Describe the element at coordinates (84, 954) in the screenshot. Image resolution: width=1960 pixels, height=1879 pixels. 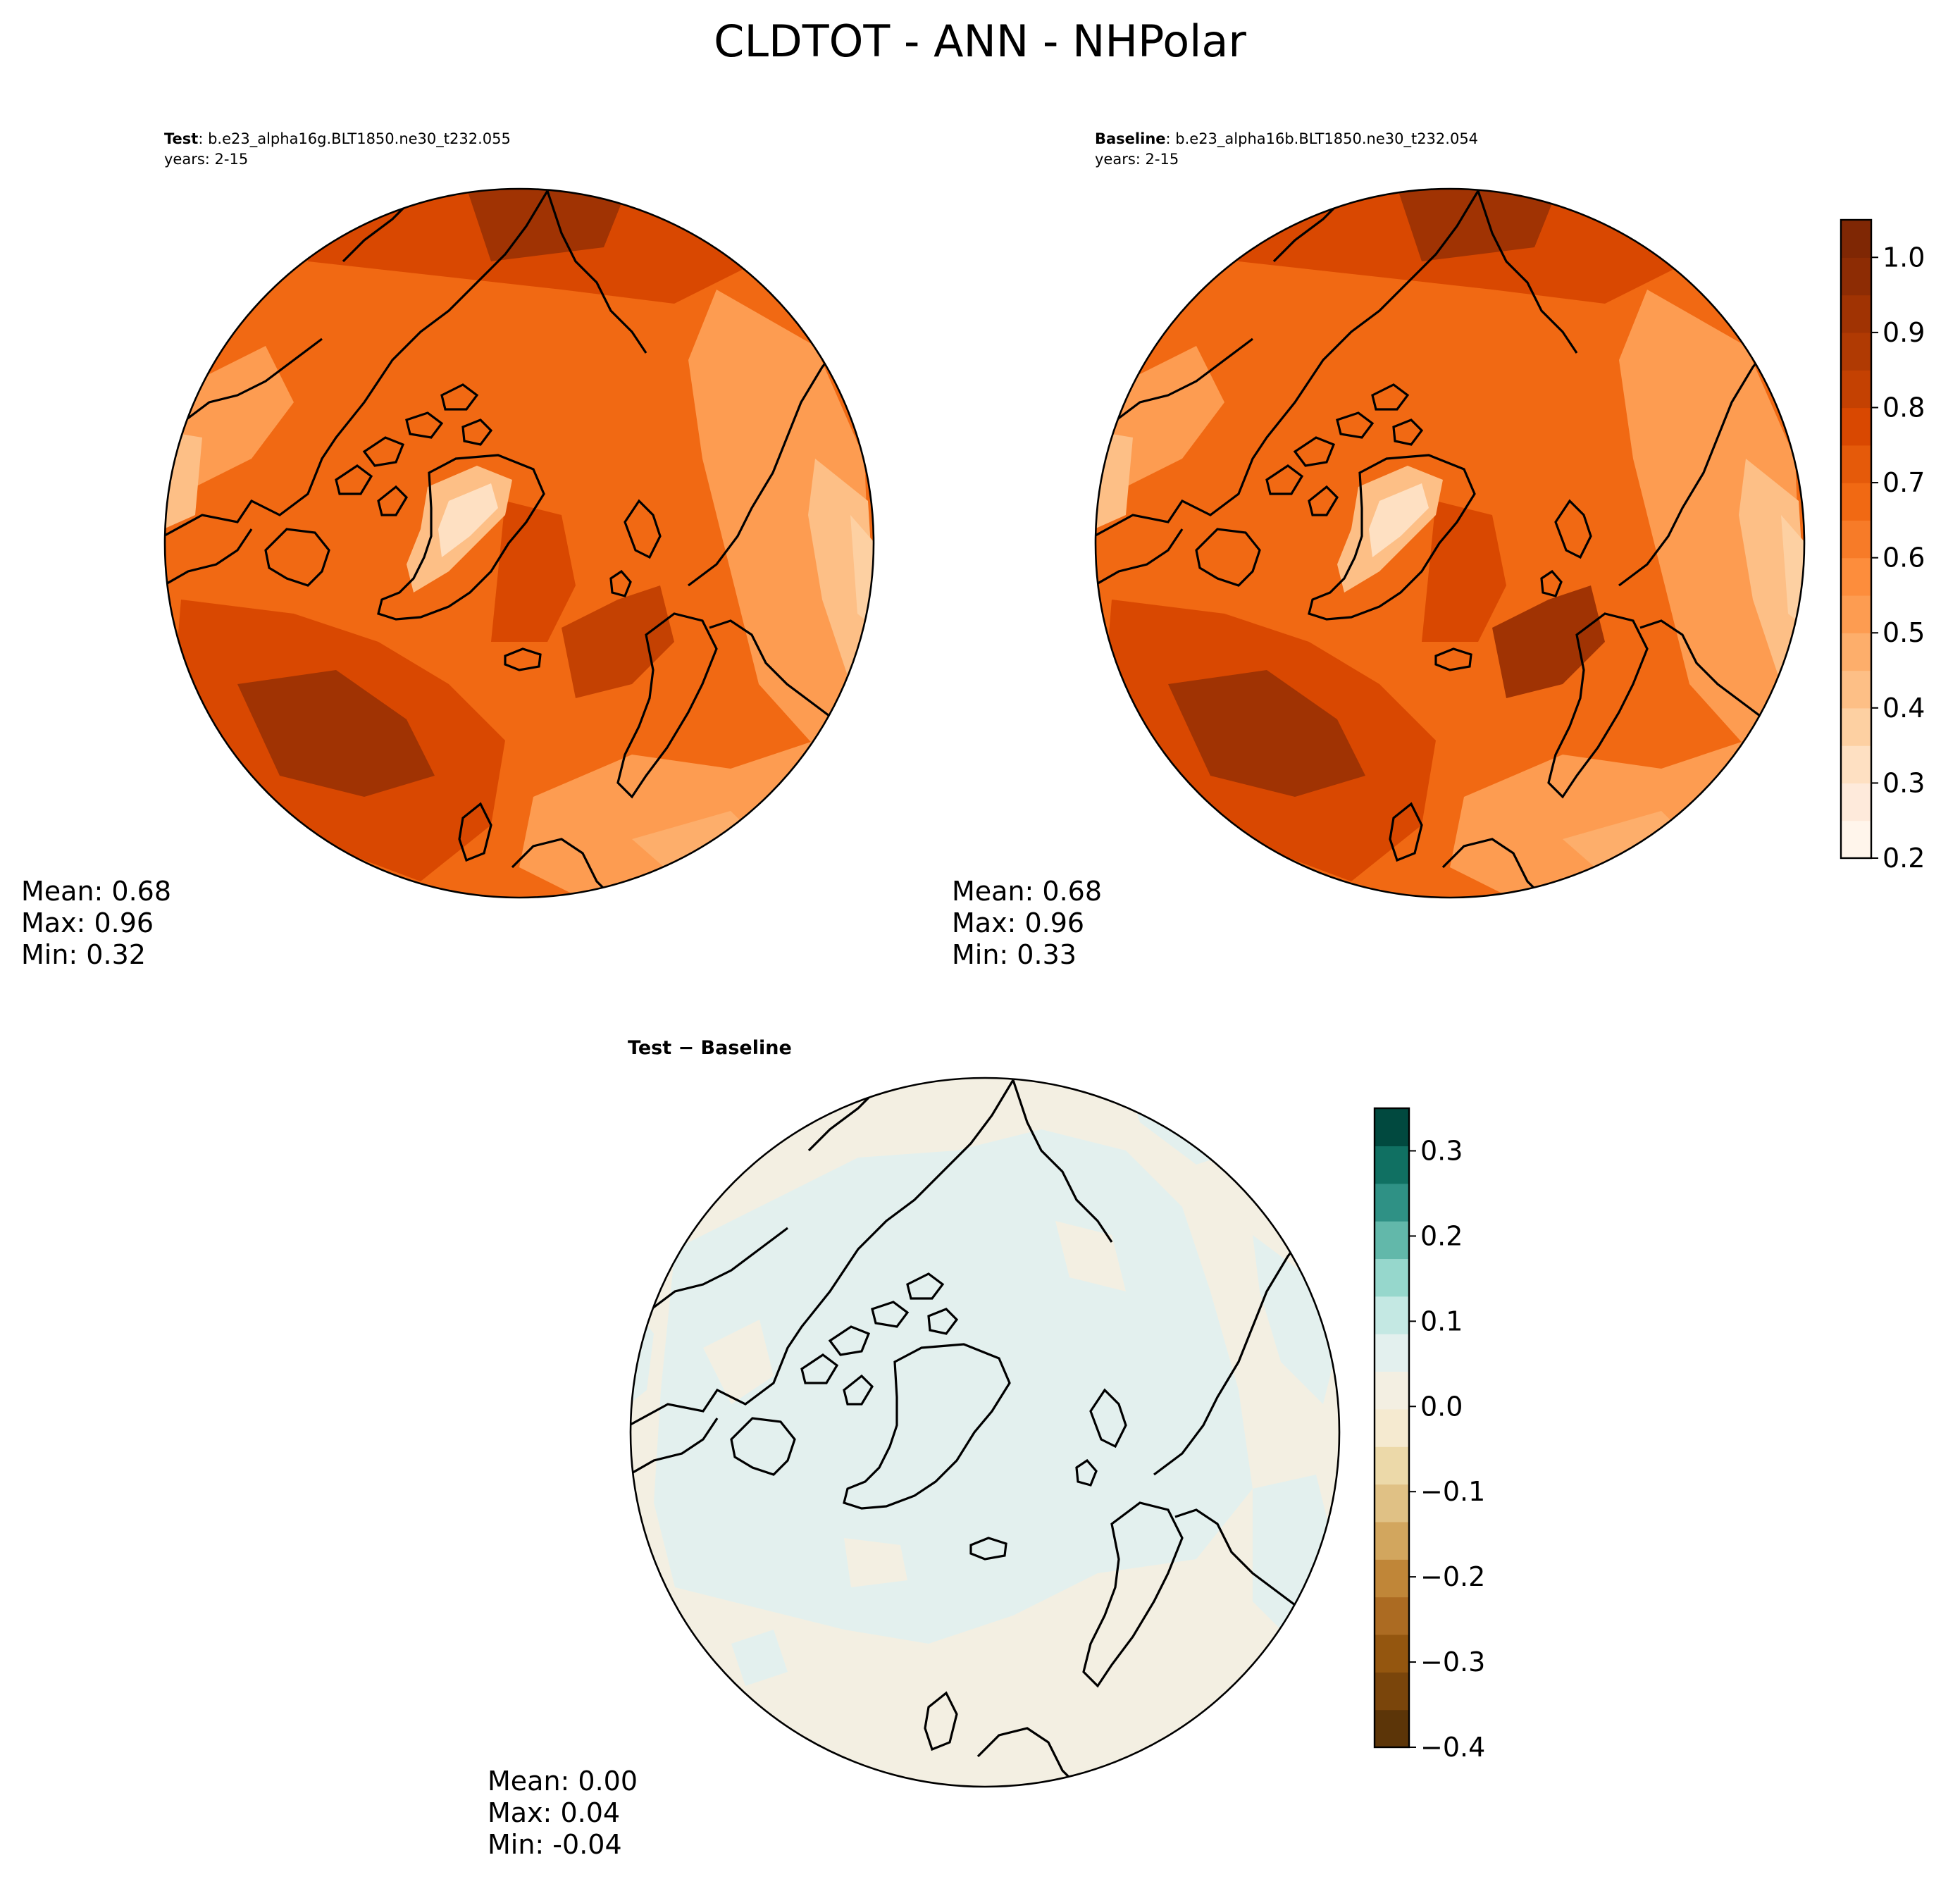
I see `test-min: Min: 0.32` at that location.